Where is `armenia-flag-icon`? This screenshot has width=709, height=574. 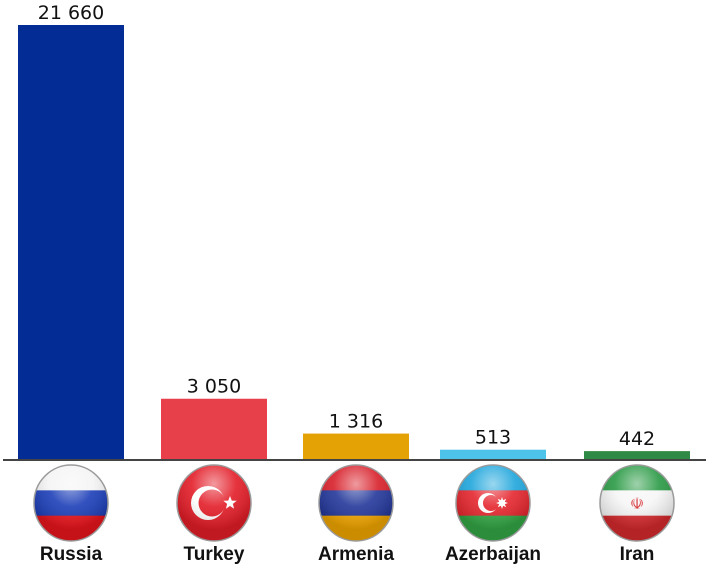
armenia-flag-icon is located at coordinates (356, 503).